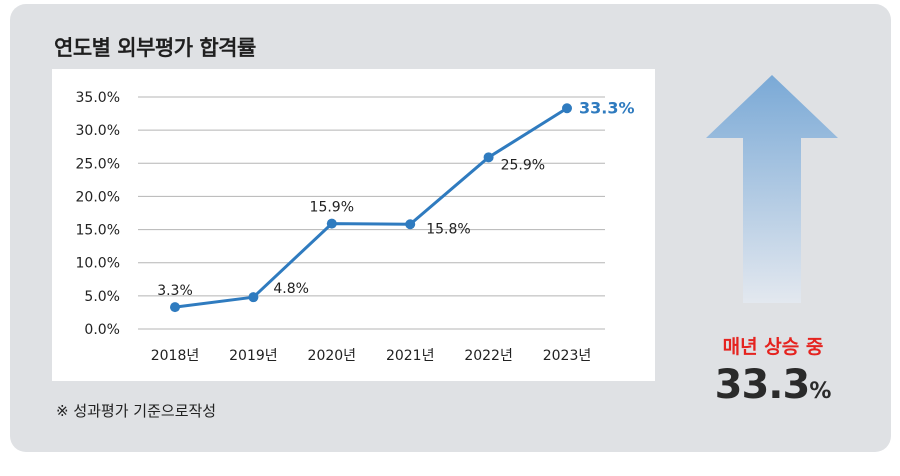 The width and height of the screenshot is (900, 476). What do you see at coordinates (98, 164) in the screenshot?
I see `y-tick-label: 25.0%` at bounding box center [98, 164].